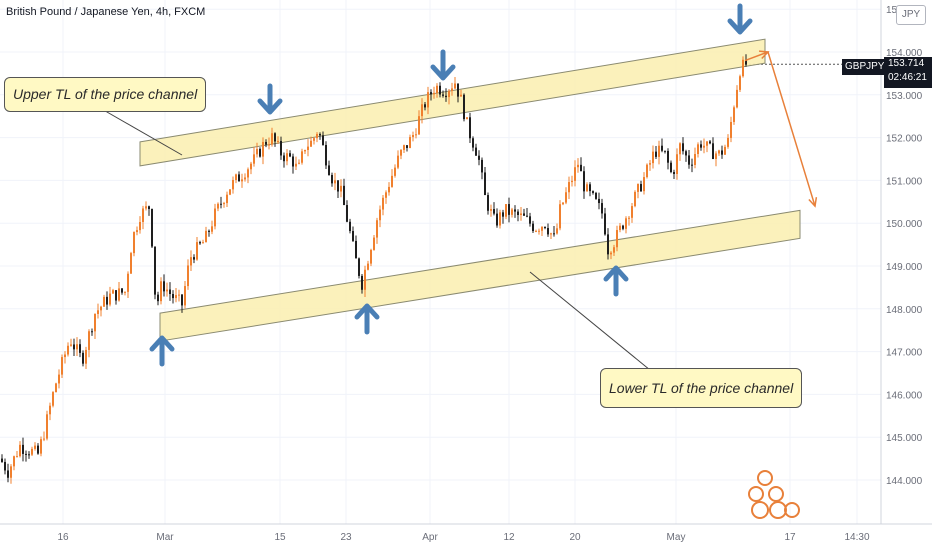  What do you see at coordinates (105, 94) in the screenshot?
I see `upper-callout: Upper TL of the price channel` at bounding box center [105, 94].